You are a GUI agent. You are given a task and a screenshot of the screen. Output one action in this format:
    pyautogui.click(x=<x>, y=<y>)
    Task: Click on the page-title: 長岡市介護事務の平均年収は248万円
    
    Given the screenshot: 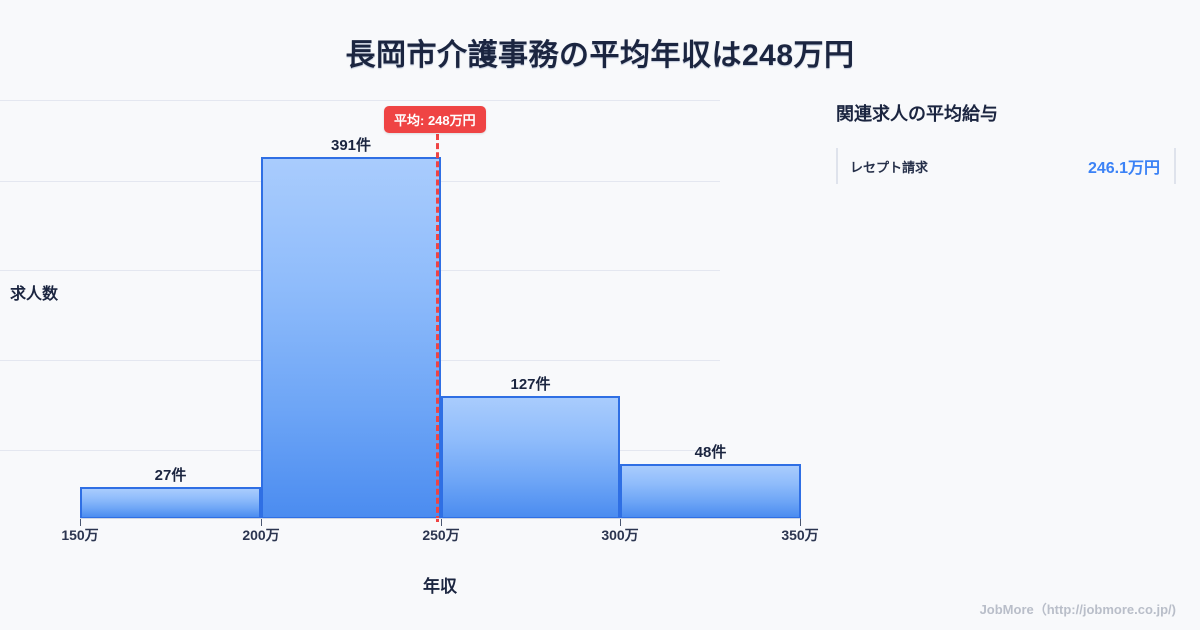 What is the action you would take?
    pyautogui.click(x=600, y=55)
    